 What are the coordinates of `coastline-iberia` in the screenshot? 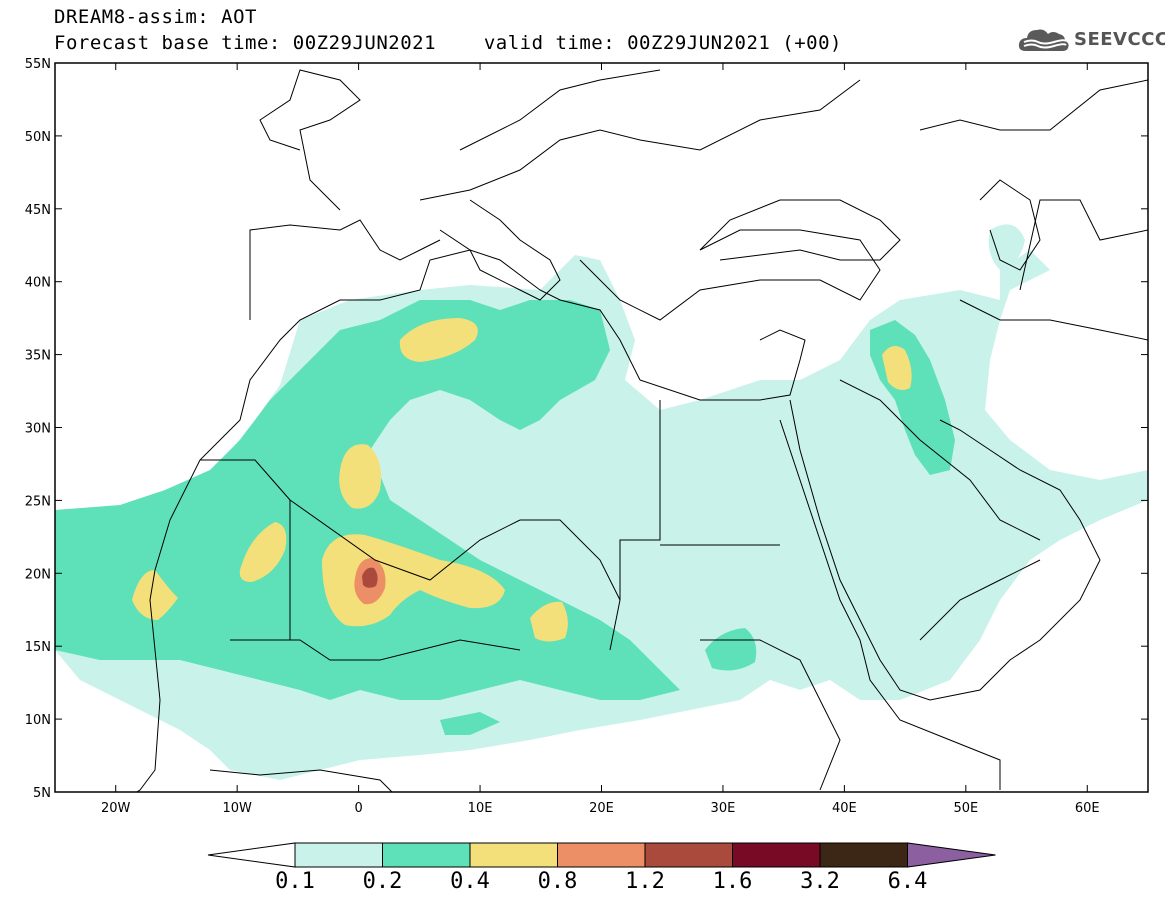 It's located at (345, 269).